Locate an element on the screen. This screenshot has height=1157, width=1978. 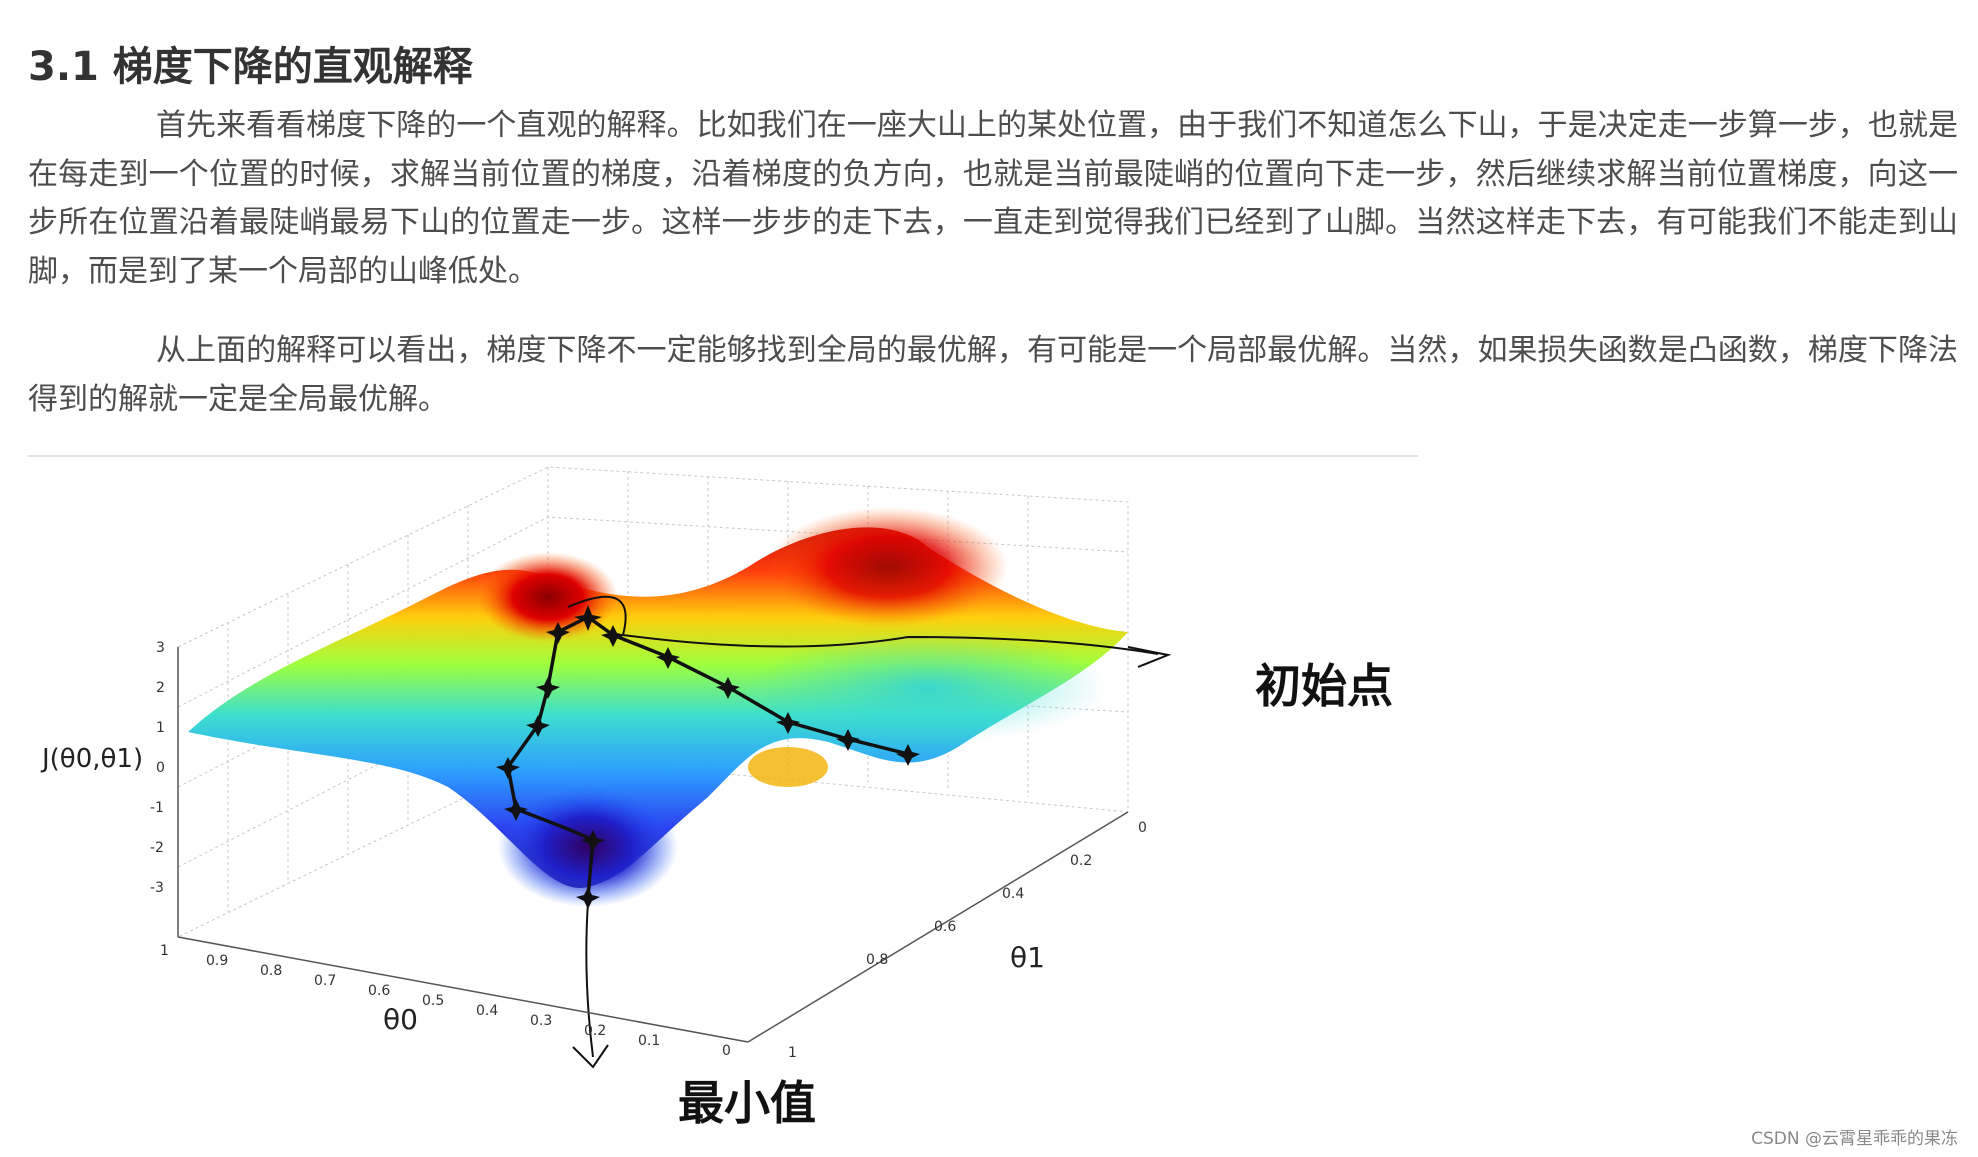
y-tick: 1 is located at coordinates (792, 1053).